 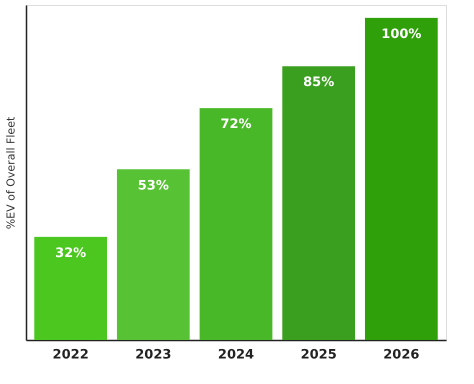 I want to click on x-tick-label: 2023, so click(x=153, y=355).